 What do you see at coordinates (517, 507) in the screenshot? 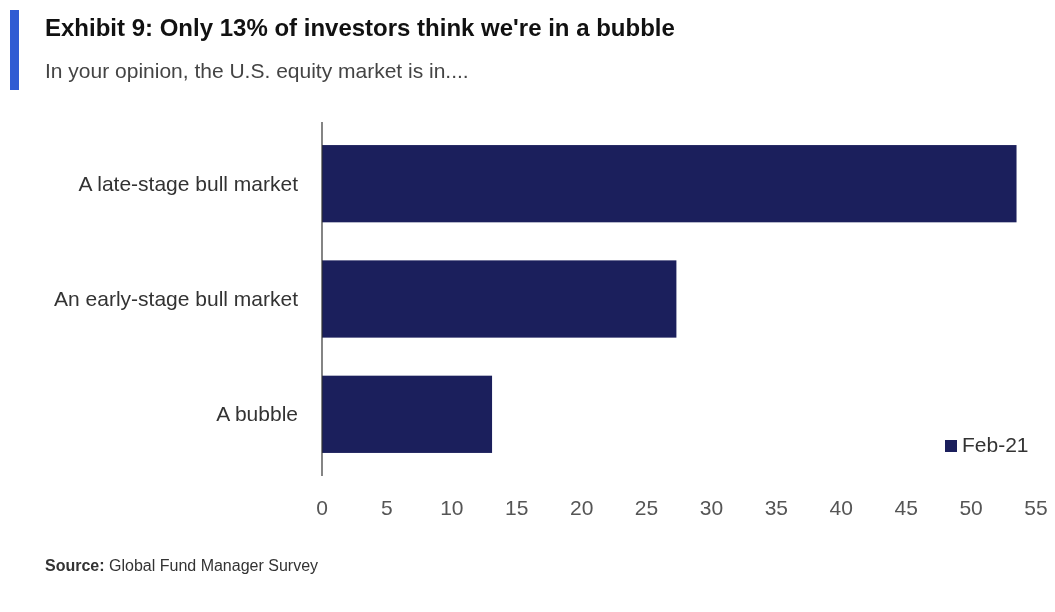
I see `x-tick-label: 15` at bounding box center [517, 507].